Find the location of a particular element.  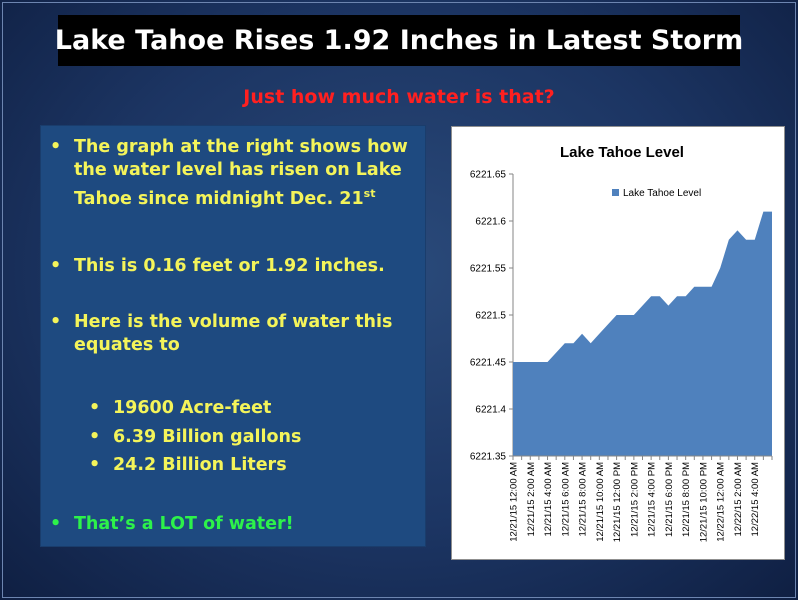

bullet-superscript: st is located at coordinates (369, 193).